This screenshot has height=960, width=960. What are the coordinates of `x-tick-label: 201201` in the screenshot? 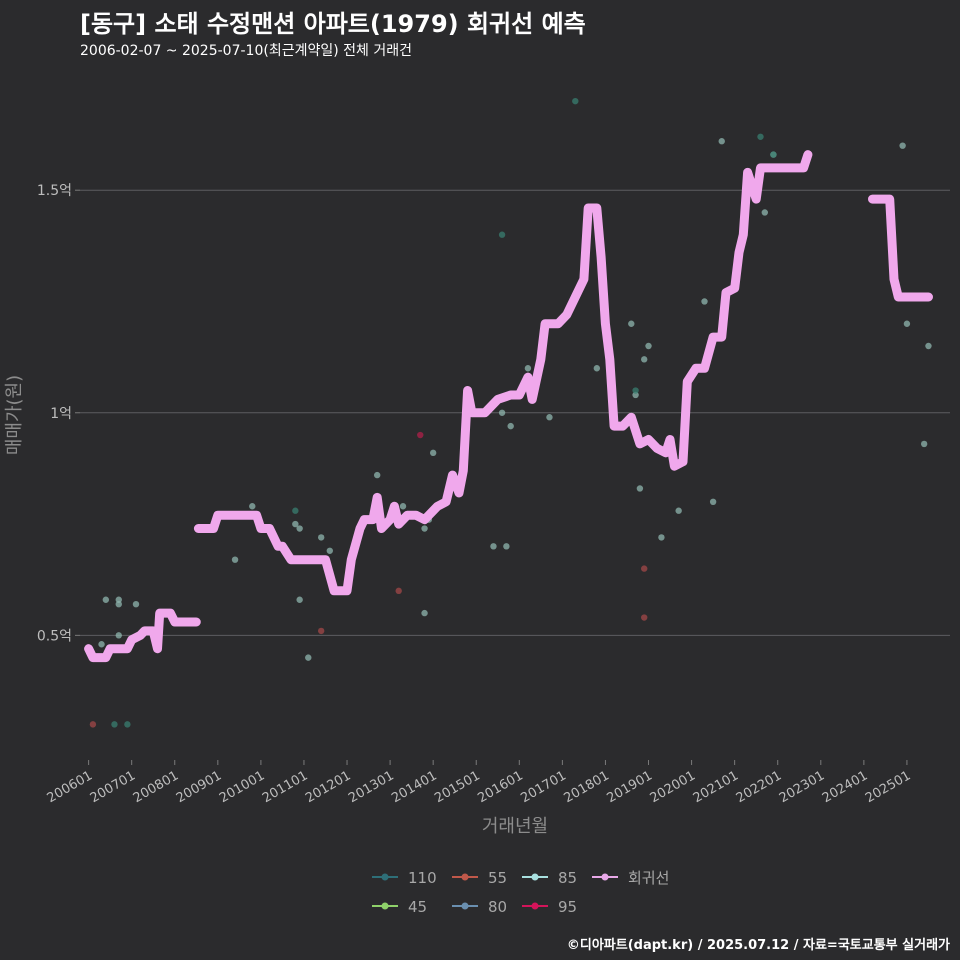 It's located at (328, 787).